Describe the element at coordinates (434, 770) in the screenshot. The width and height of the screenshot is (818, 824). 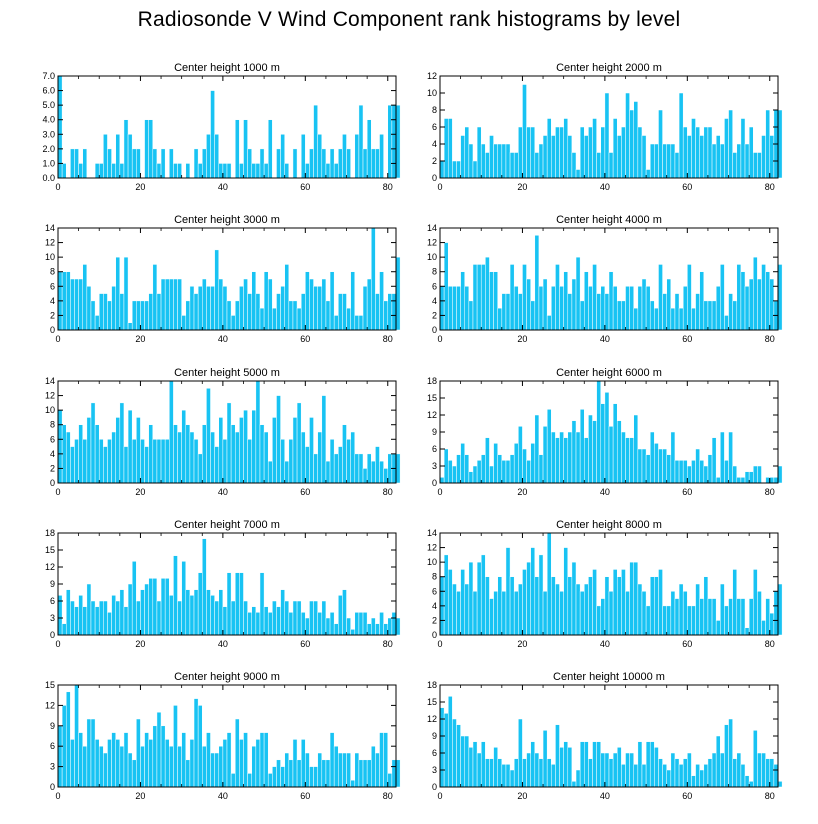
I see `y-tick-label: 3` at that location.